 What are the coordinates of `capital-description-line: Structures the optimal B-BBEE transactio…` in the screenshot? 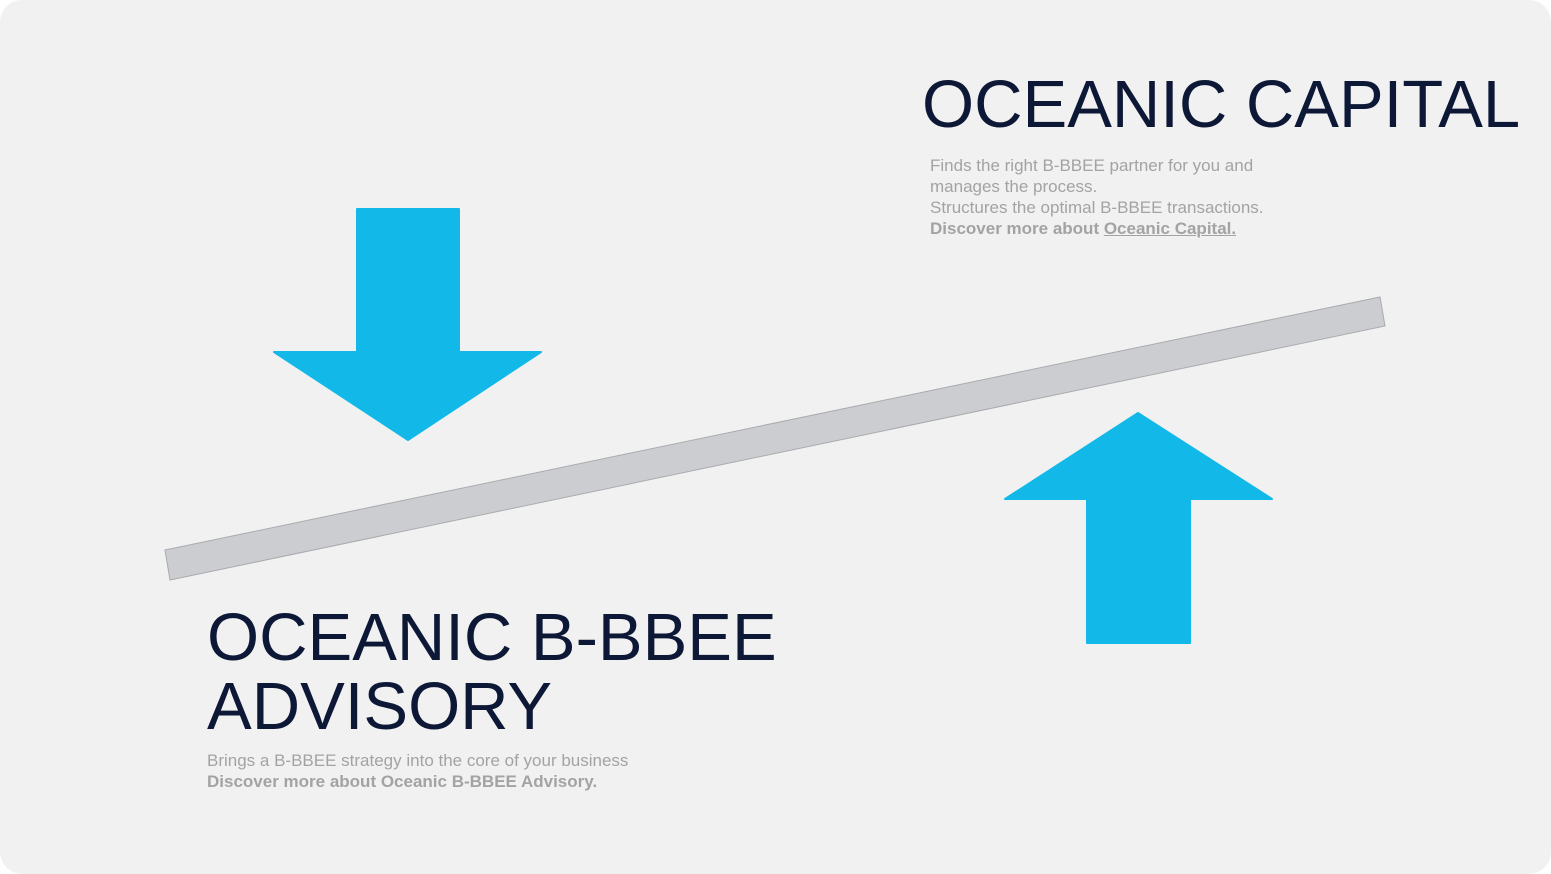 It's located at (1097, 207).